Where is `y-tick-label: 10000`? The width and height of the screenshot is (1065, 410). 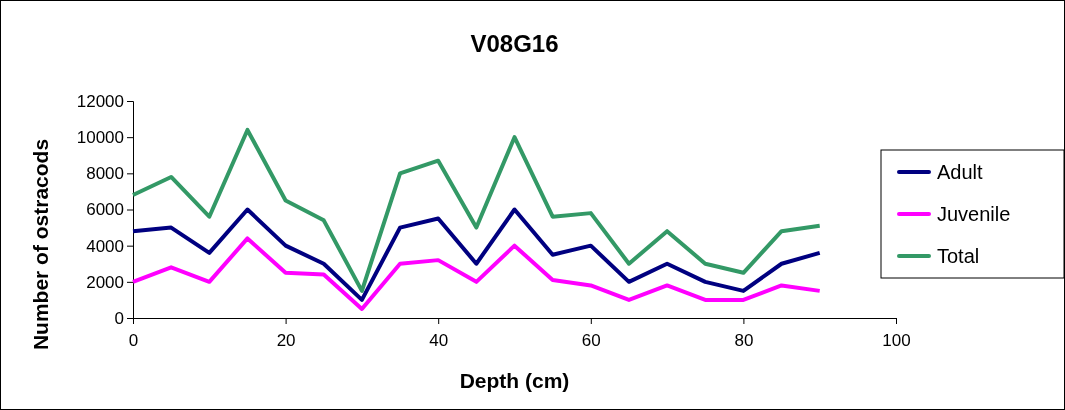
y-tick-label: 10000 is located at coordinates (100, 138).